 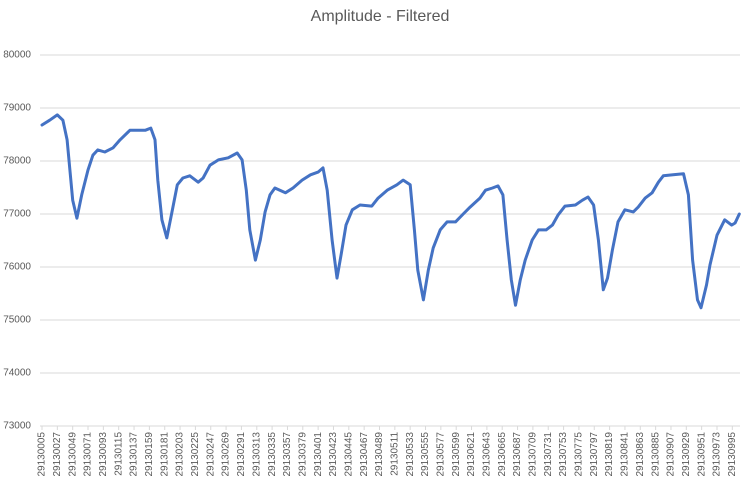 What do you see at coordinates (42, 454) in the screenshot?
I see `x-tick-label: 29130005` at bounding box center [42, 454].